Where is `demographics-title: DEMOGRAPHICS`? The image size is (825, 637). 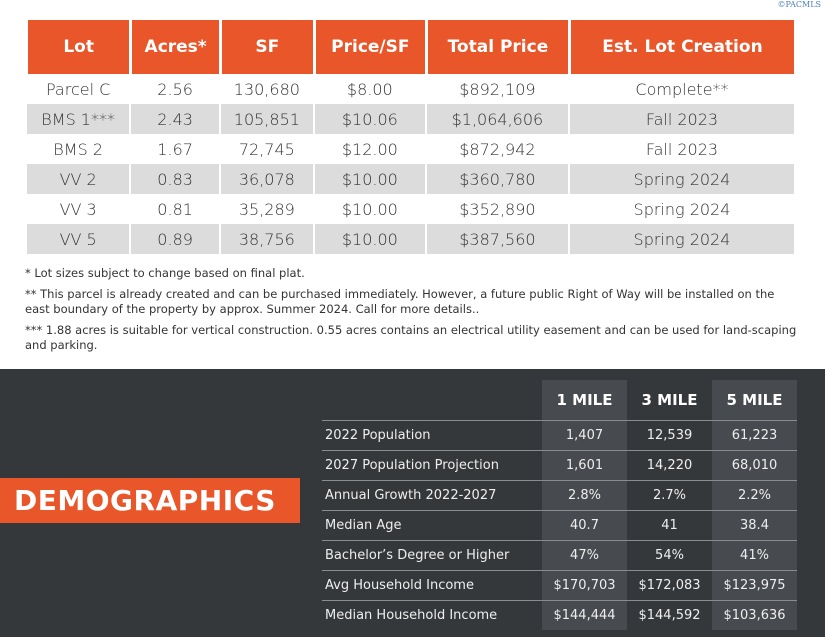 demographics-title: DEMOGRAPHICS is located at coordinates (150, 500).